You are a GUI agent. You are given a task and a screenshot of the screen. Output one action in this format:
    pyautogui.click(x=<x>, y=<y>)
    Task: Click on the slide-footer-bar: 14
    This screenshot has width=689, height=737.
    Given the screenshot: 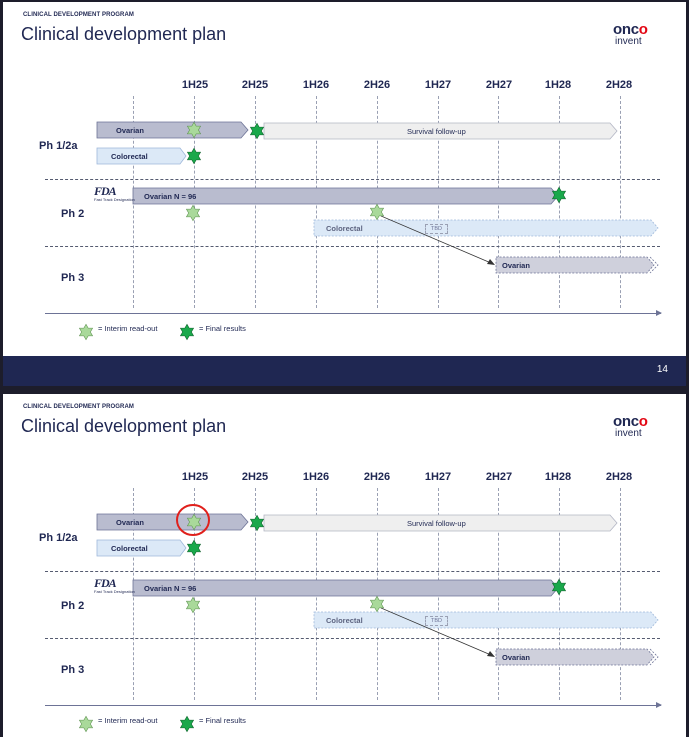 What is the action you would take?
    pyautogui.click(x=344, y=371)
    